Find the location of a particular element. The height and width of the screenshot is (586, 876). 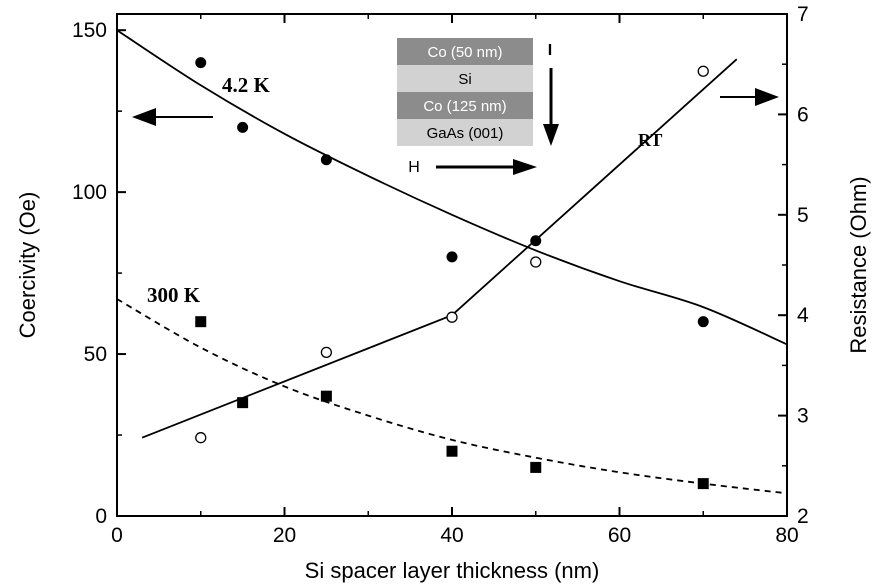

y-left-axis-title: Coercivity (Oe) is located at coordinates (27, 265).